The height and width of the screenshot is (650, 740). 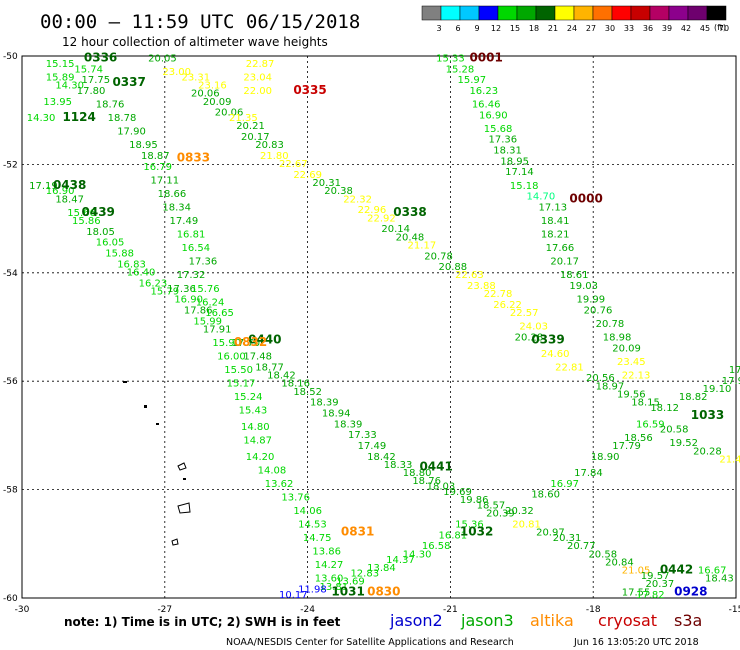 I want to click on wave-height-value: 20.32, so click(x=519, y=511).